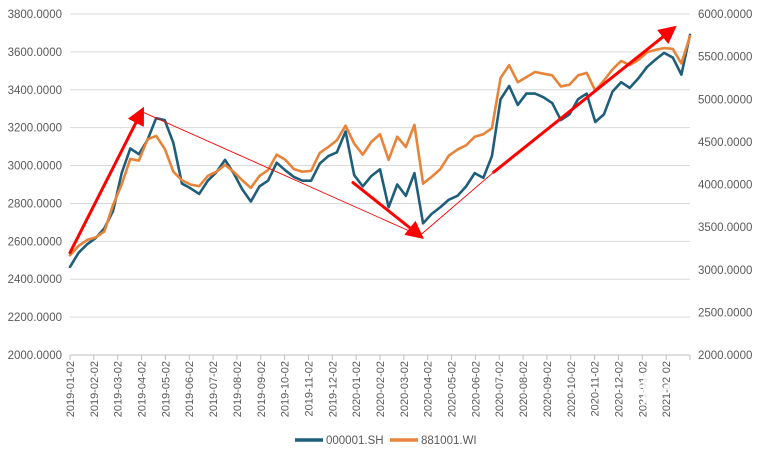 The image size is (762, 460). Describe the element at coordinates (35, 91) in the screenshot. I see `left-tick-label: 3400.0000` at that location.